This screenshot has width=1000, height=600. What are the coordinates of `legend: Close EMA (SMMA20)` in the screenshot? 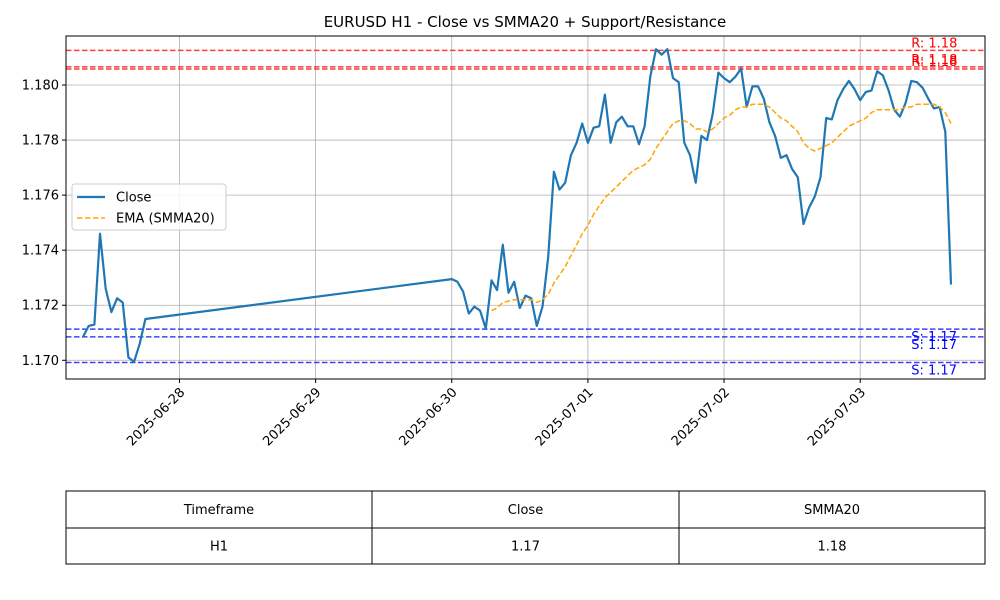 It's located at (149, 207).